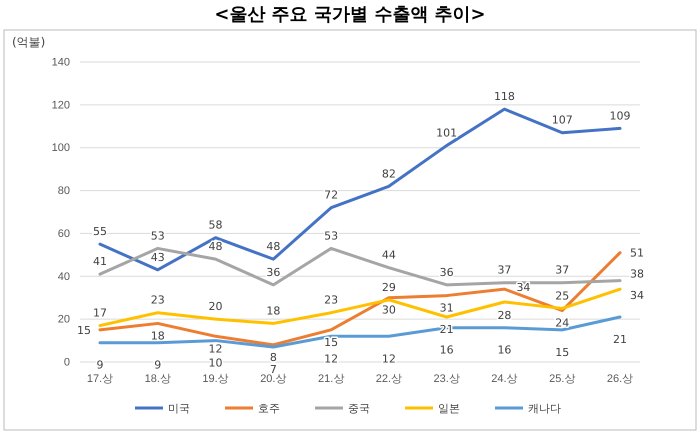 Image resolution: width=700 pixels, height=434 pixels. What do you see at coordinates (64, 276) in the screenshot?
I see `y-tick-label: 40` at bounding box center [64, 276].